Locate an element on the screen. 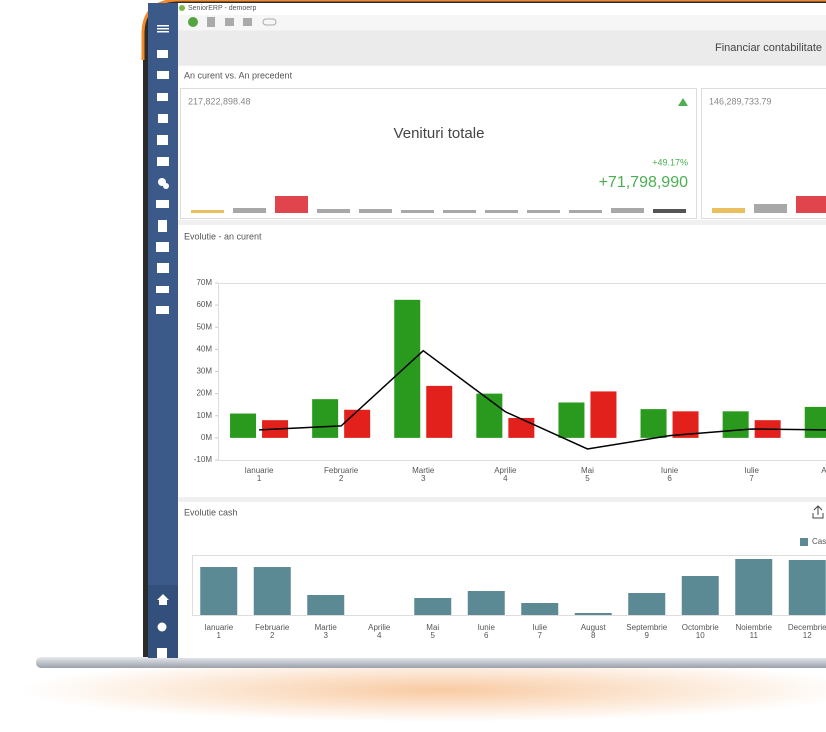  y-tick-label: 50M is located at coordinates (204, 326).